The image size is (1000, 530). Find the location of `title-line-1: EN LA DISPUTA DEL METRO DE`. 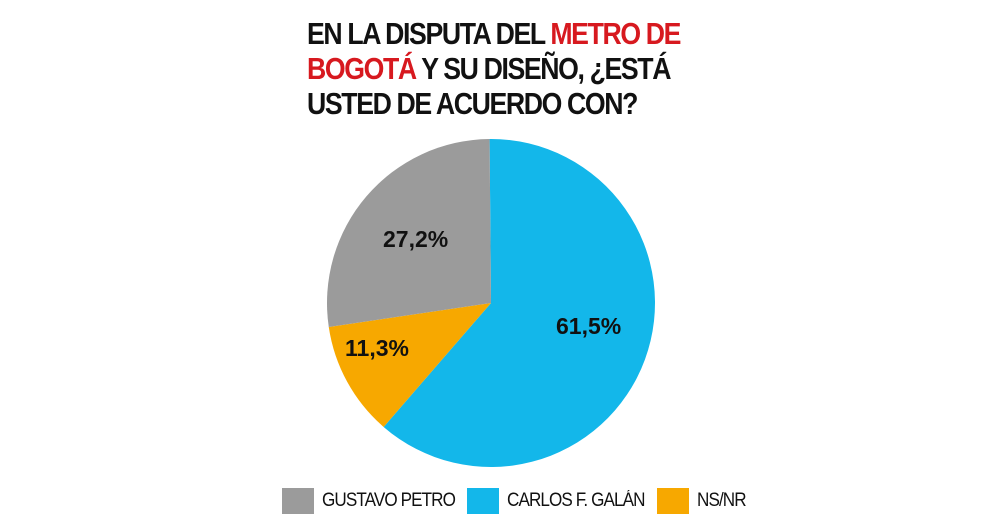

title-line-1: EN LA DISPUTA DEL METRO DE is located at coordinates (494, 33).